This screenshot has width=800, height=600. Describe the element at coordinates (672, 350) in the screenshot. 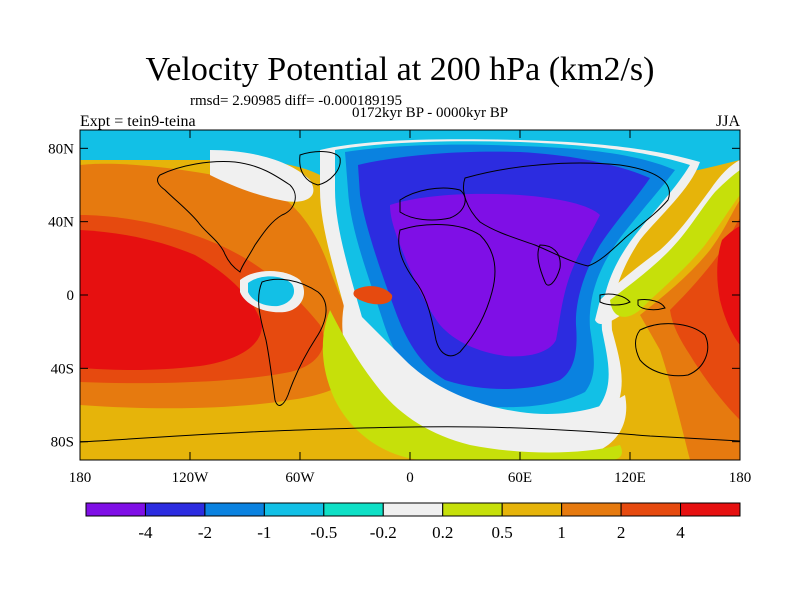

I see `coast-australia` at that location.